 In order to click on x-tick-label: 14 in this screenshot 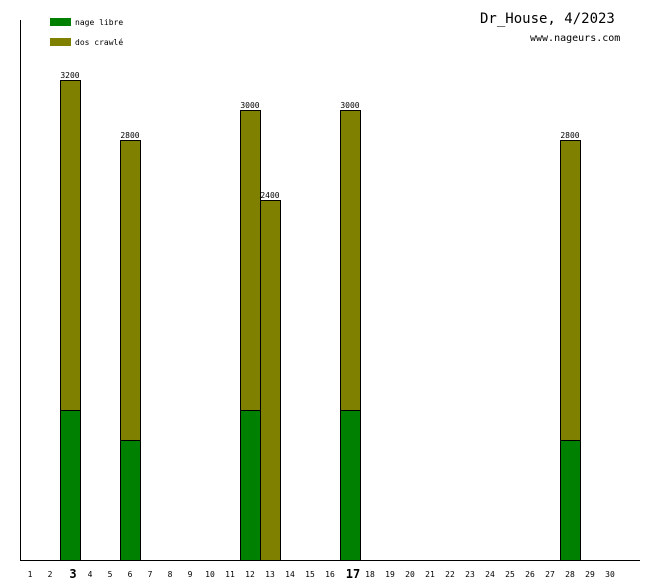, I will do `click(290, 574)`.